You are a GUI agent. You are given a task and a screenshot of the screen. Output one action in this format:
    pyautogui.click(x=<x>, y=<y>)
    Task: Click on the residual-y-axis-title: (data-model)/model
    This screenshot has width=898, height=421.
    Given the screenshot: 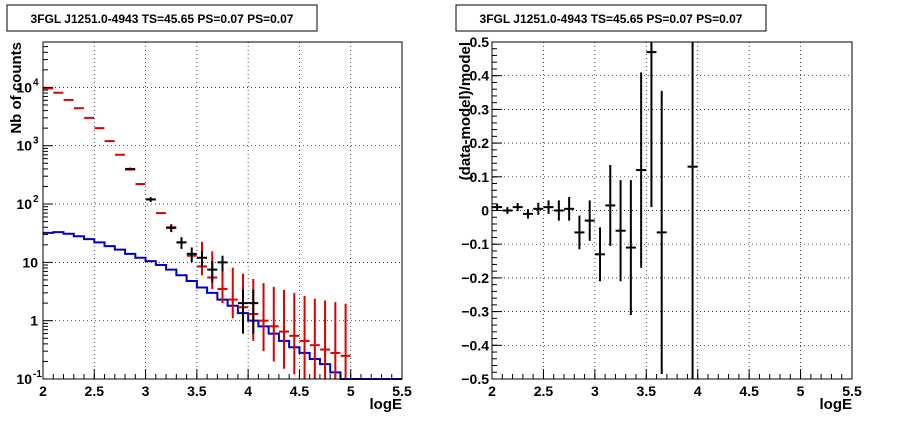 What is the action you would take?
    pyautogui.click(x=465, y=111)
    